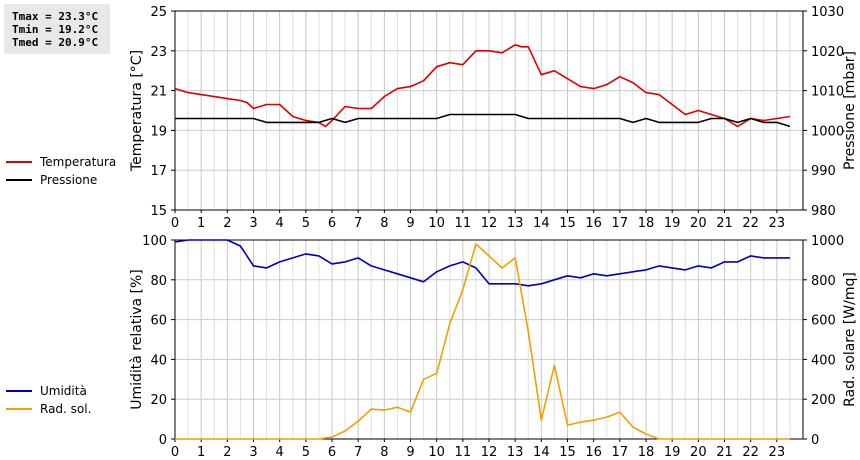 This screenshot has height=460, width=860. I want to click on chart2-xtick-label: 16, so click(593, 452).